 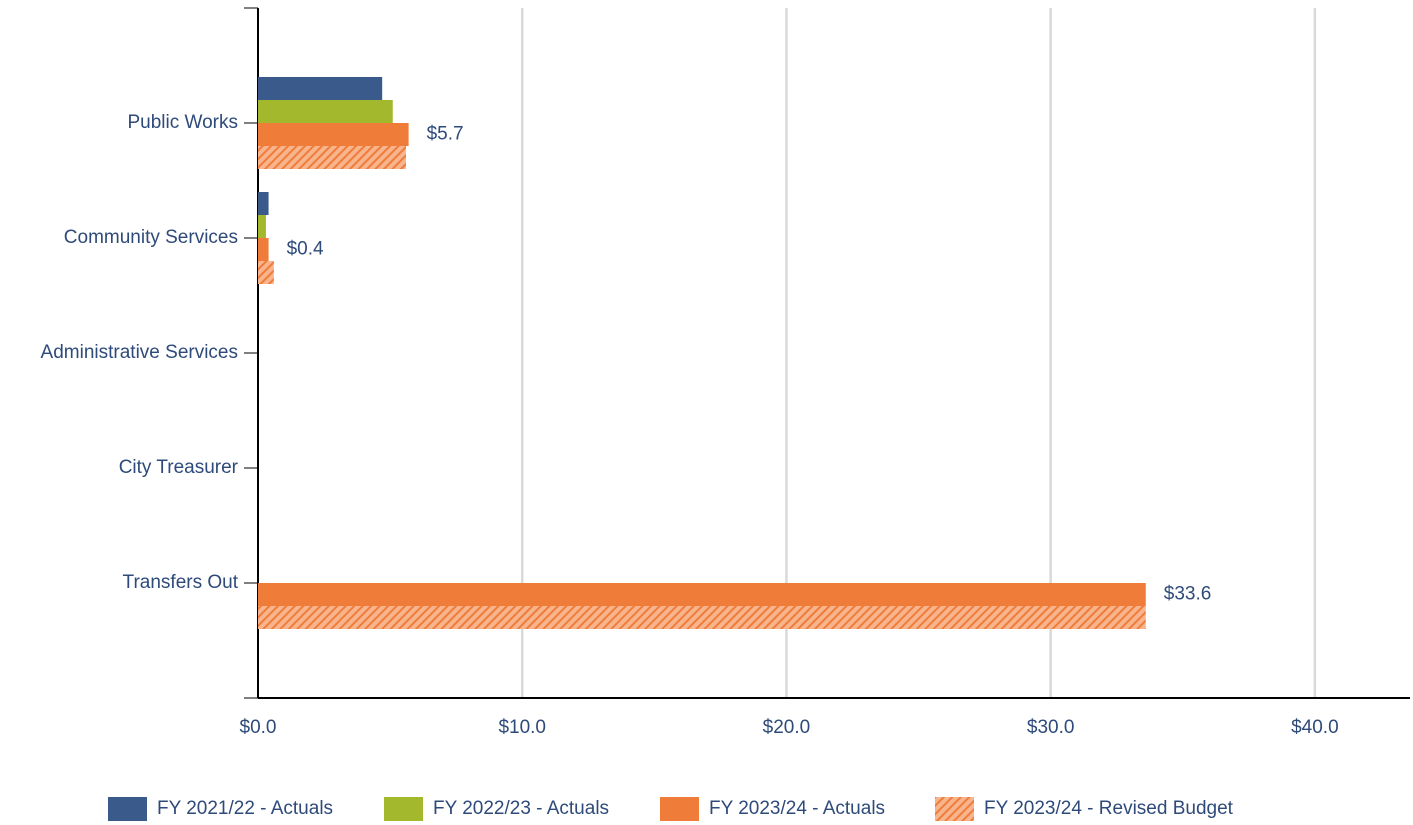 I want to click on legend-label: FY 2023/24 - Revised Budget, so click(x=1109, y=808).